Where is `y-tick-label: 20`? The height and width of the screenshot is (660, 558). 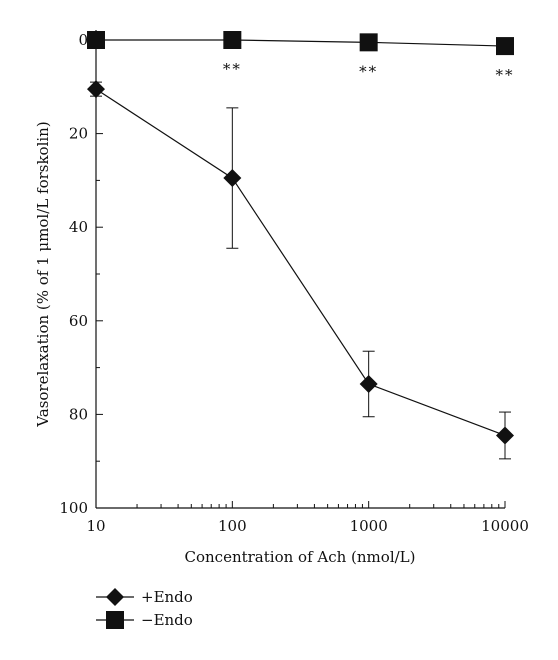 y-tick-label: 20 is located at coordinates (78, 134).